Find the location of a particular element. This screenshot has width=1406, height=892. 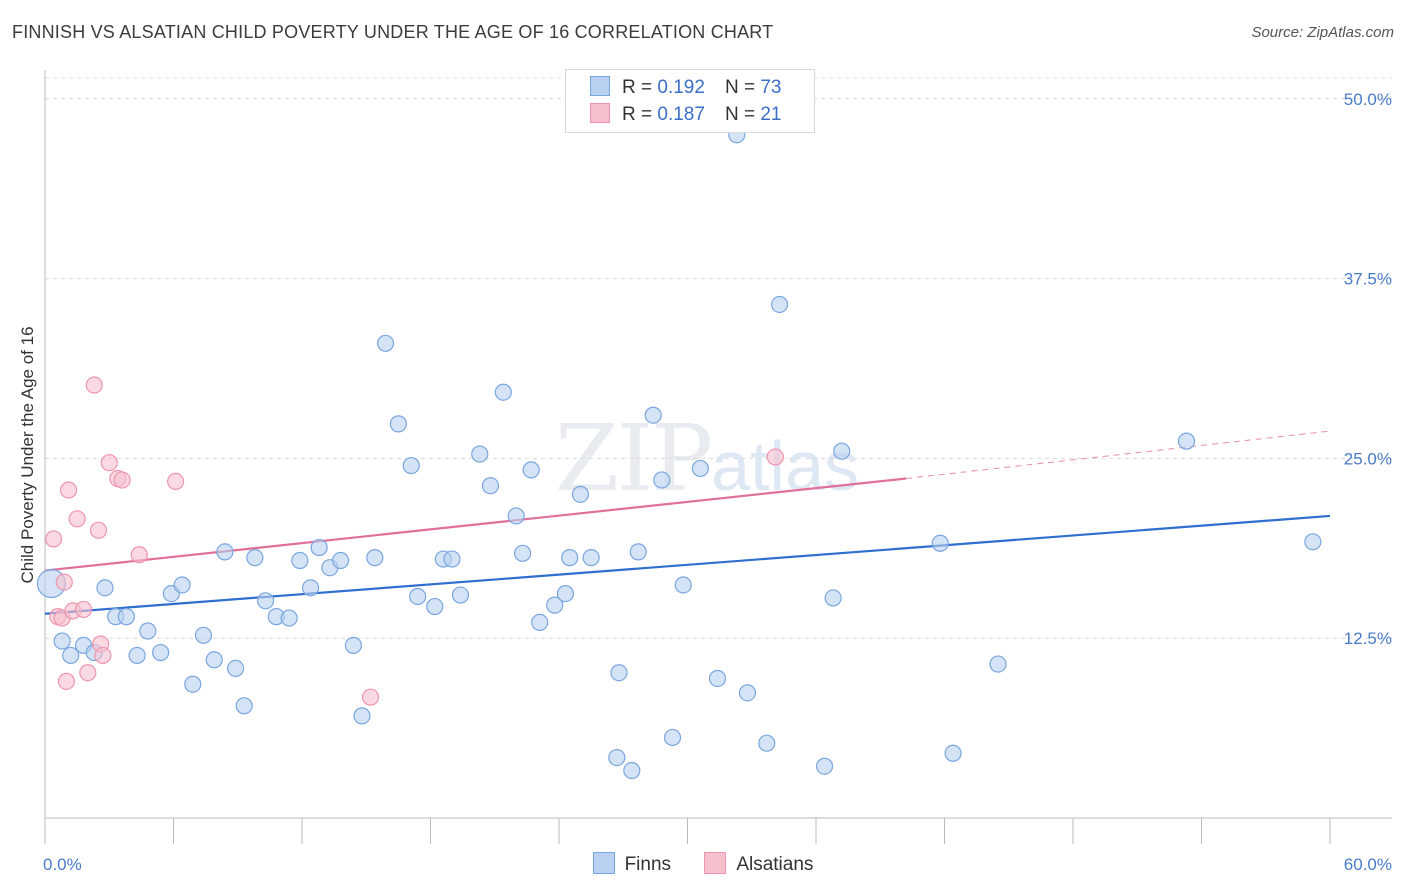

alsatians-swatch is located at coordinates (600, 113).